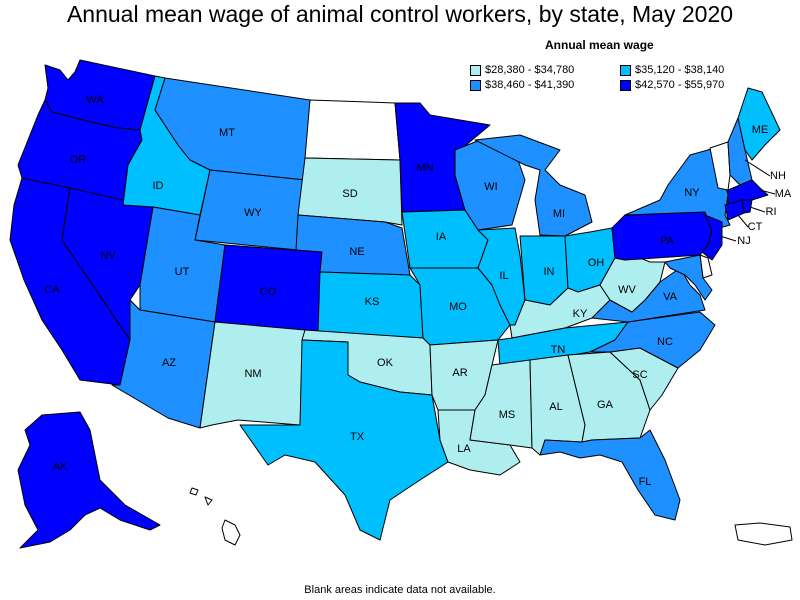 The height and width of the screenshot is (600, 800). What do you see at coordinates (352, 130) in the screenshot?
I see `state-ND` at bounding box center [352, 130].